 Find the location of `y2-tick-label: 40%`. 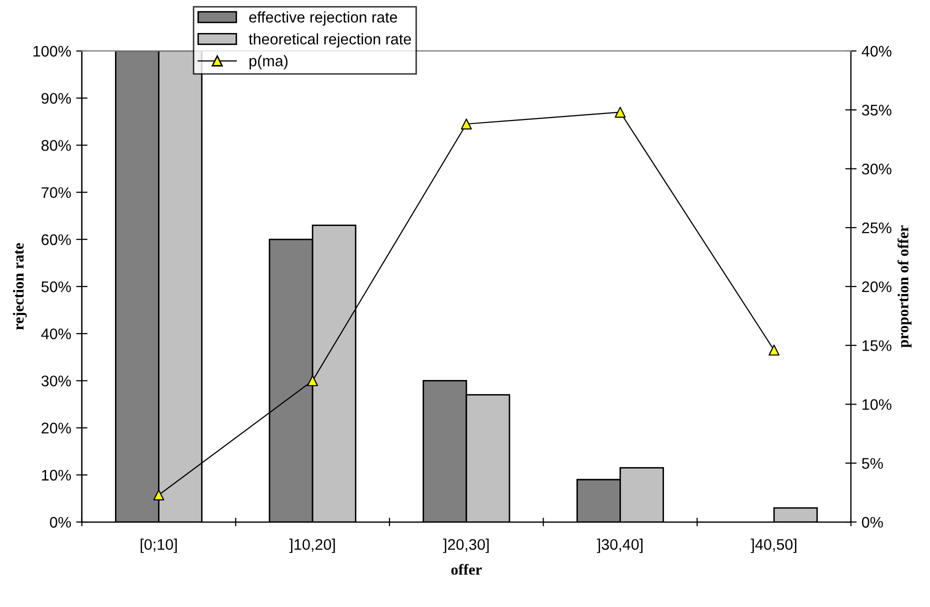

y2-tick-label: 40% is located at coordinates (877, 51).